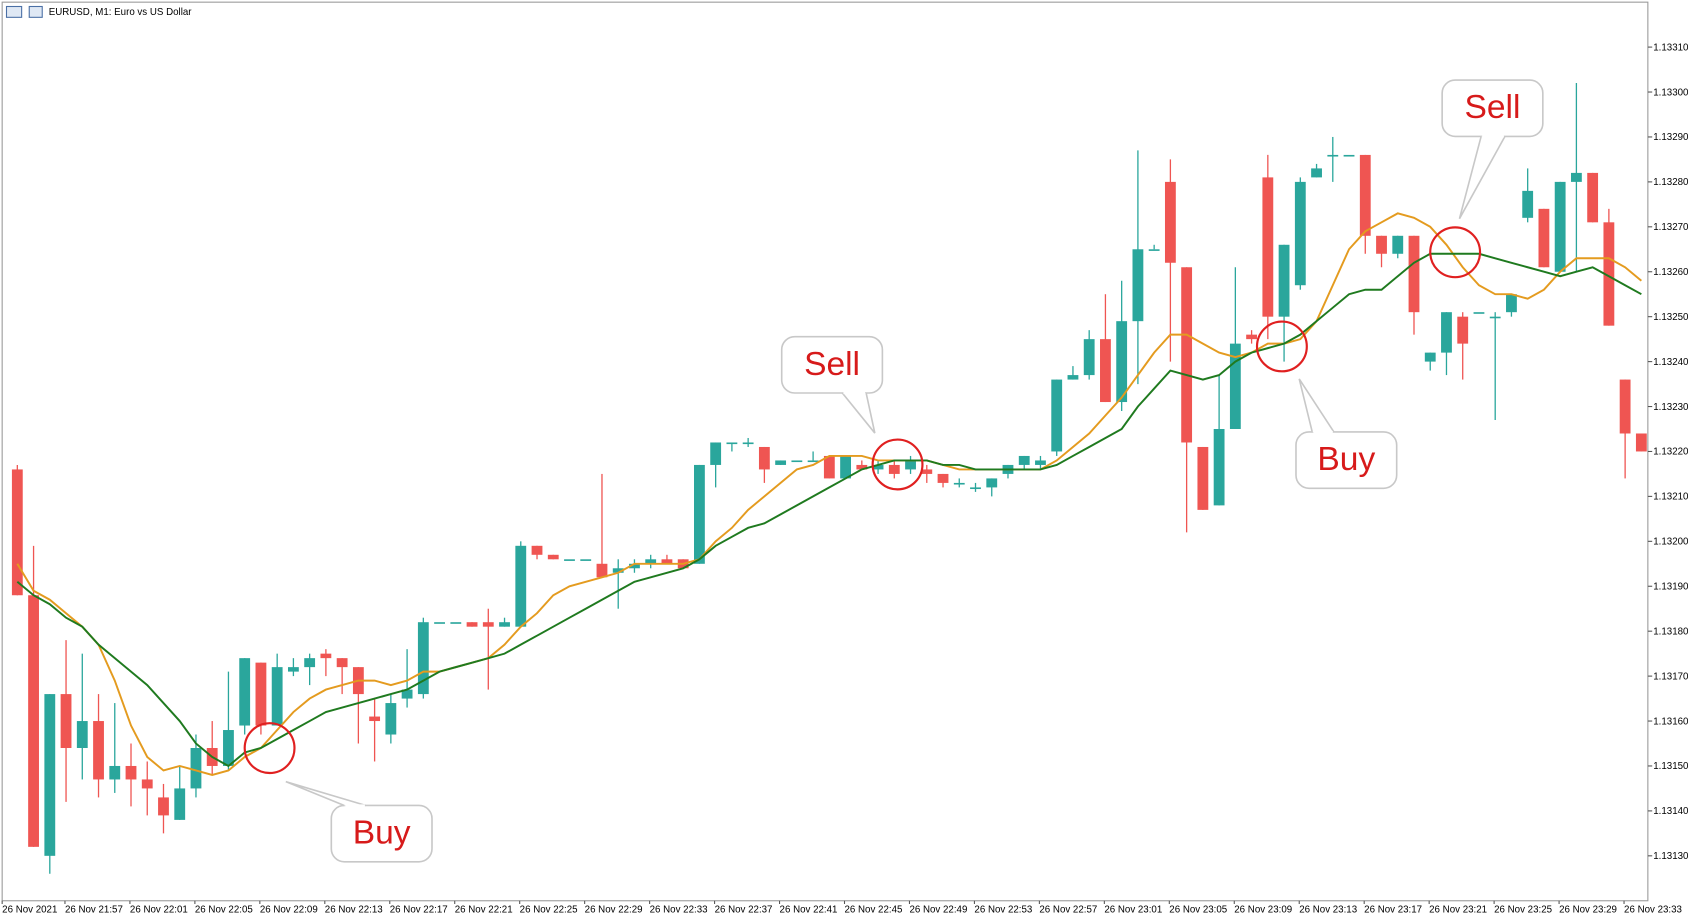 Image resolution: width=1689 pixels, height=917 pixels. What do you see at coordinates (1671, 137) in the screenshot?
I see `y-tick-label: 1.13290` at bounding box center [1671, 137].